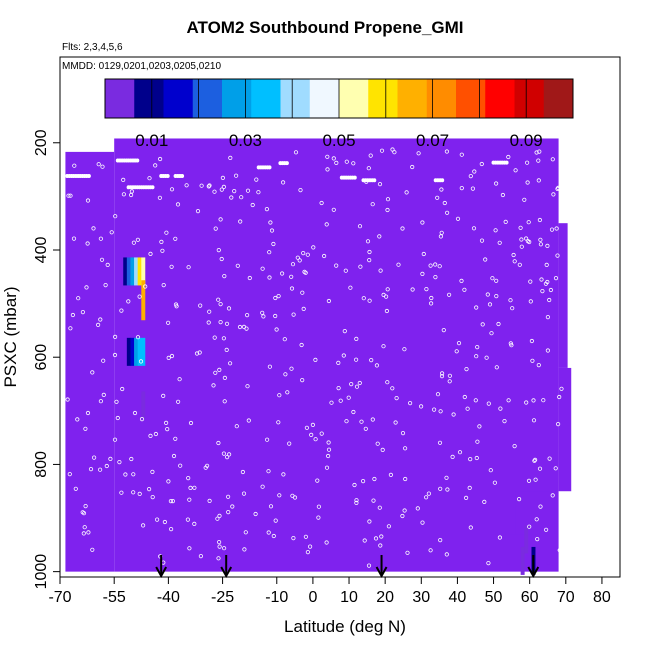 The image size is (650, 650). Describe the element at coordinates (349, 597) in the screenshot. I see `x-tick-label: 10` at that location.